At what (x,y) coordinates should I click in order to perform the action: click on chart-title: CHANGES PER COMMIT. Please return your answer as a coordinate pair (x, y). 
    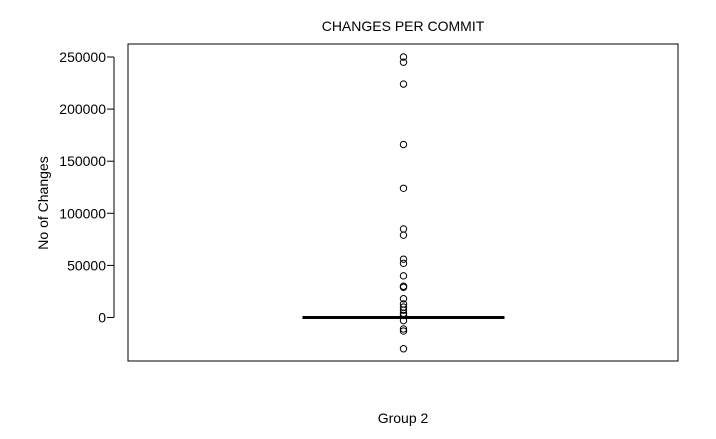
    Looking at the image, I should click on (403, 26).